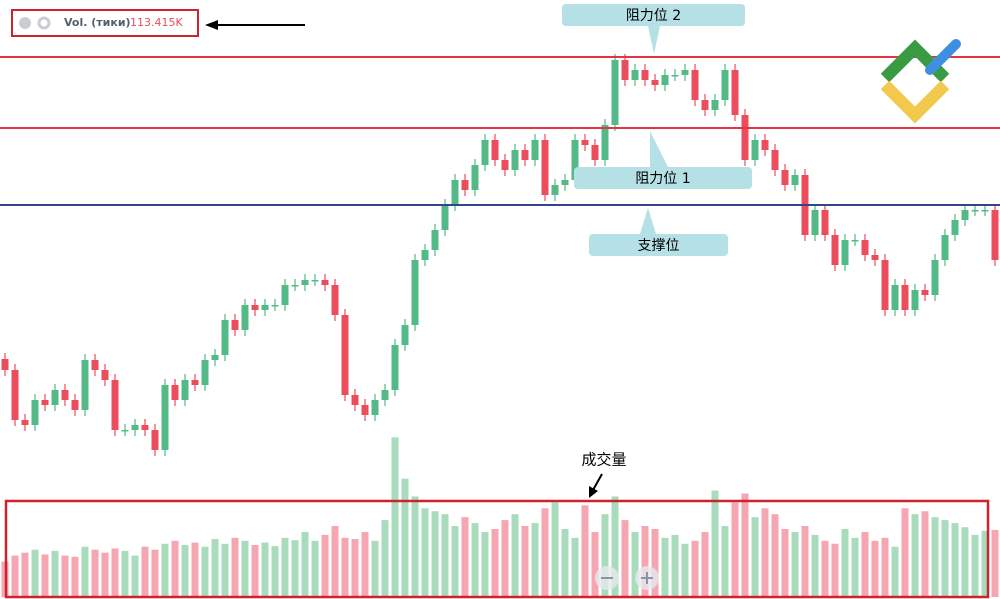 The image size is (1000, 599). Describe the element at coordinates (44, 23) in the screenshot. I see `settings-icon` at that location.